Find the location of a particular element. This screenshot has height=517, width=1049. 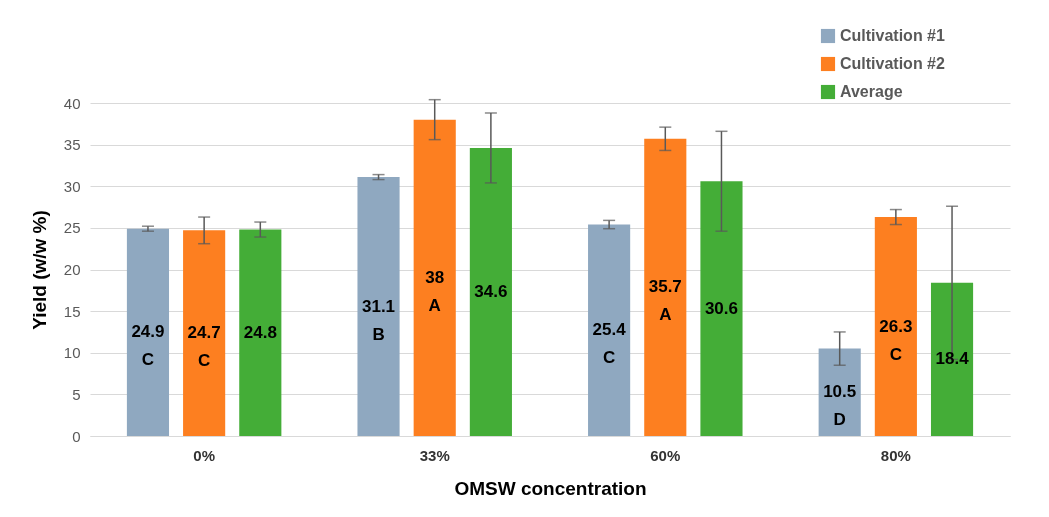

data-label: 24.8 is located at coordinates (260, 332).